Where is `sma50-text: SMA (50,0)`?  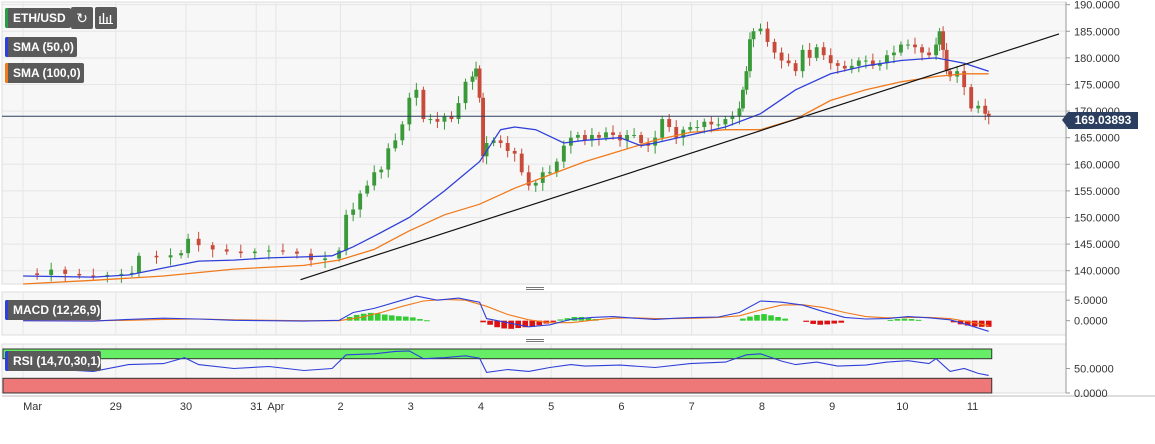
sma50-text: SMA (50,0) is located at coordinates (43, 47).